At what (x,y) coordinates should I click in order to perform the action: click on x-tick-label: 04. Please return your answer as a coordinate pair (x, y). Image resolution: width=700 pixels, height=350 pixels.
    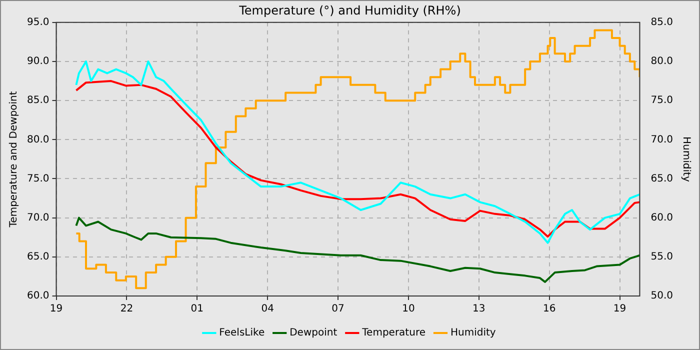
    Looking at the image, I should click on (267, 309).